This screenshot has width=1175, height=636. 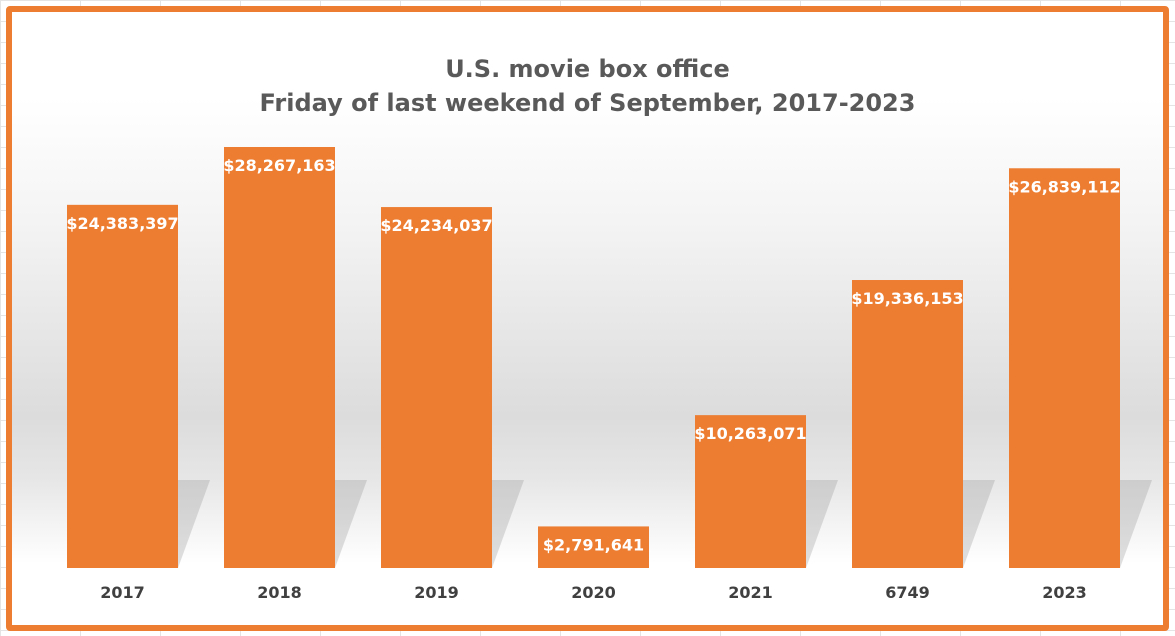 I want to click on category-label-2021: 2021, so click(x=750, y=592).